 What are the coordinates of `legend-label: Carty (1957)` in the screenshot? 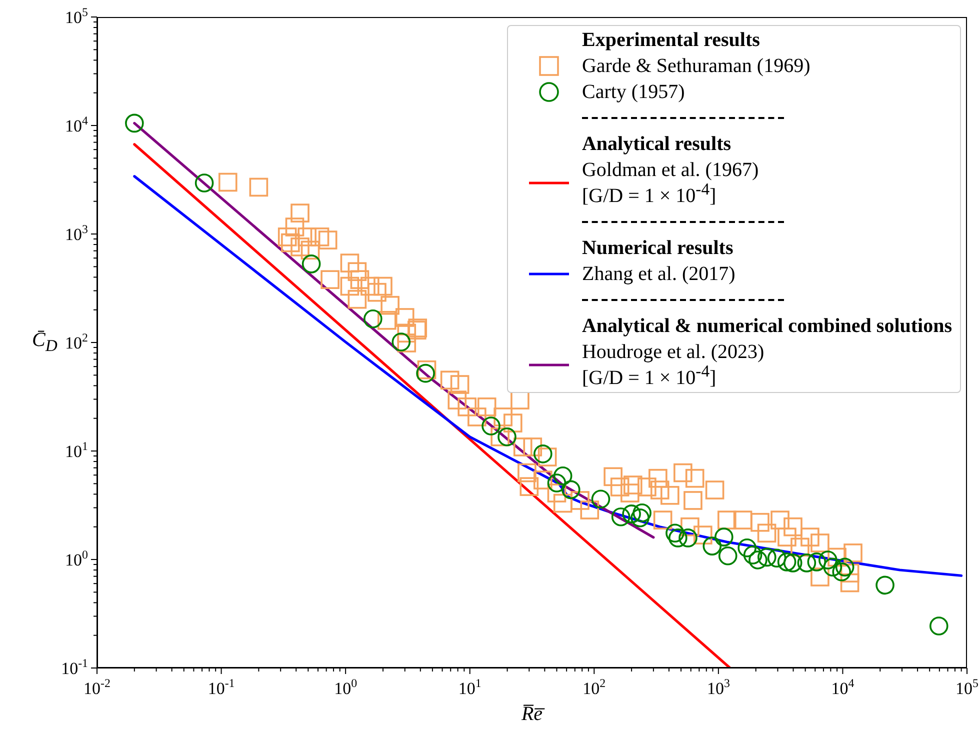 It's located at (633, 92).